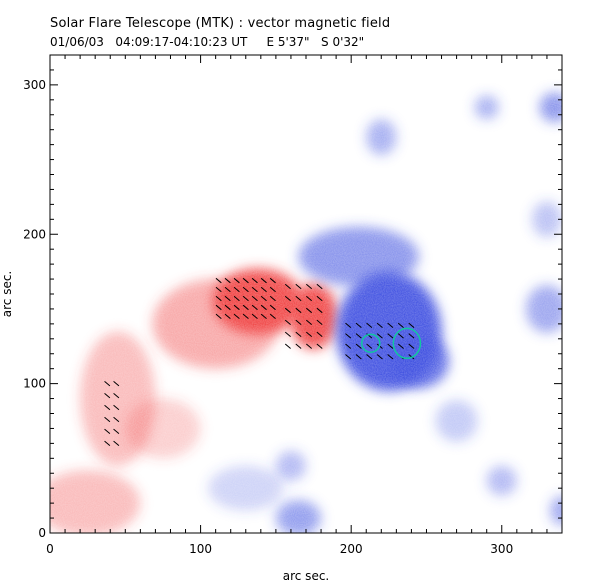 The height and width of the screenshot is (585, 612). Describe the element at coordinates (34, 85) in the screenshot. I see `y-tick-label: 300` at that location.